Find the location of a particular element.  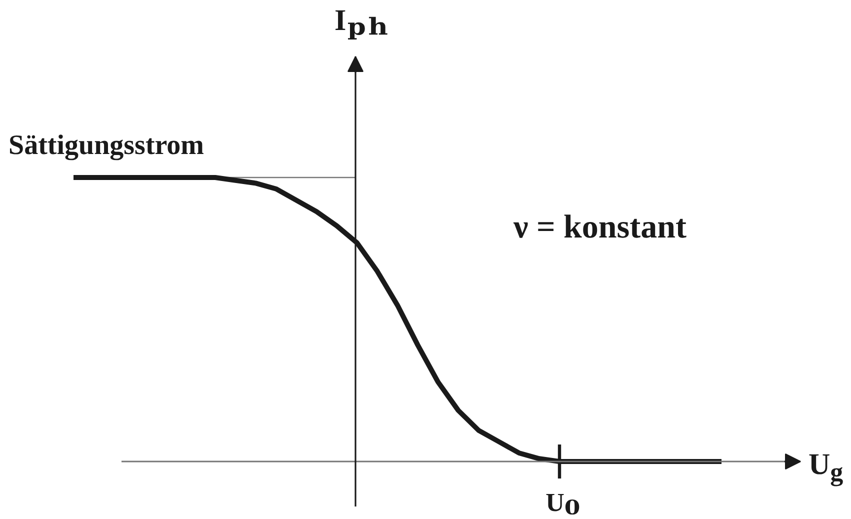

y-axis-title: Iₚₕ is located at coordinates (362, 22).